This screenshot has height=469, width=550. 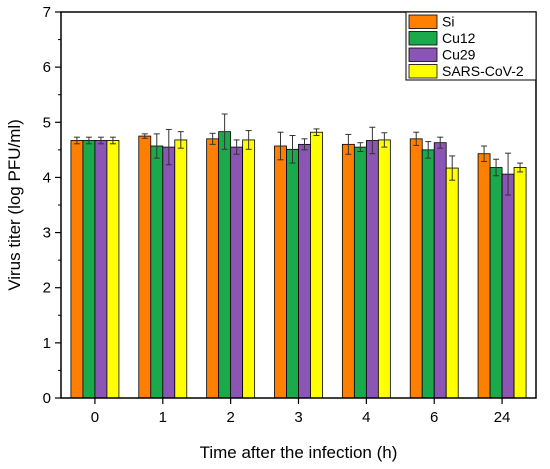 I want to click on x-tick-label: 6, so click(x=434, y=417).